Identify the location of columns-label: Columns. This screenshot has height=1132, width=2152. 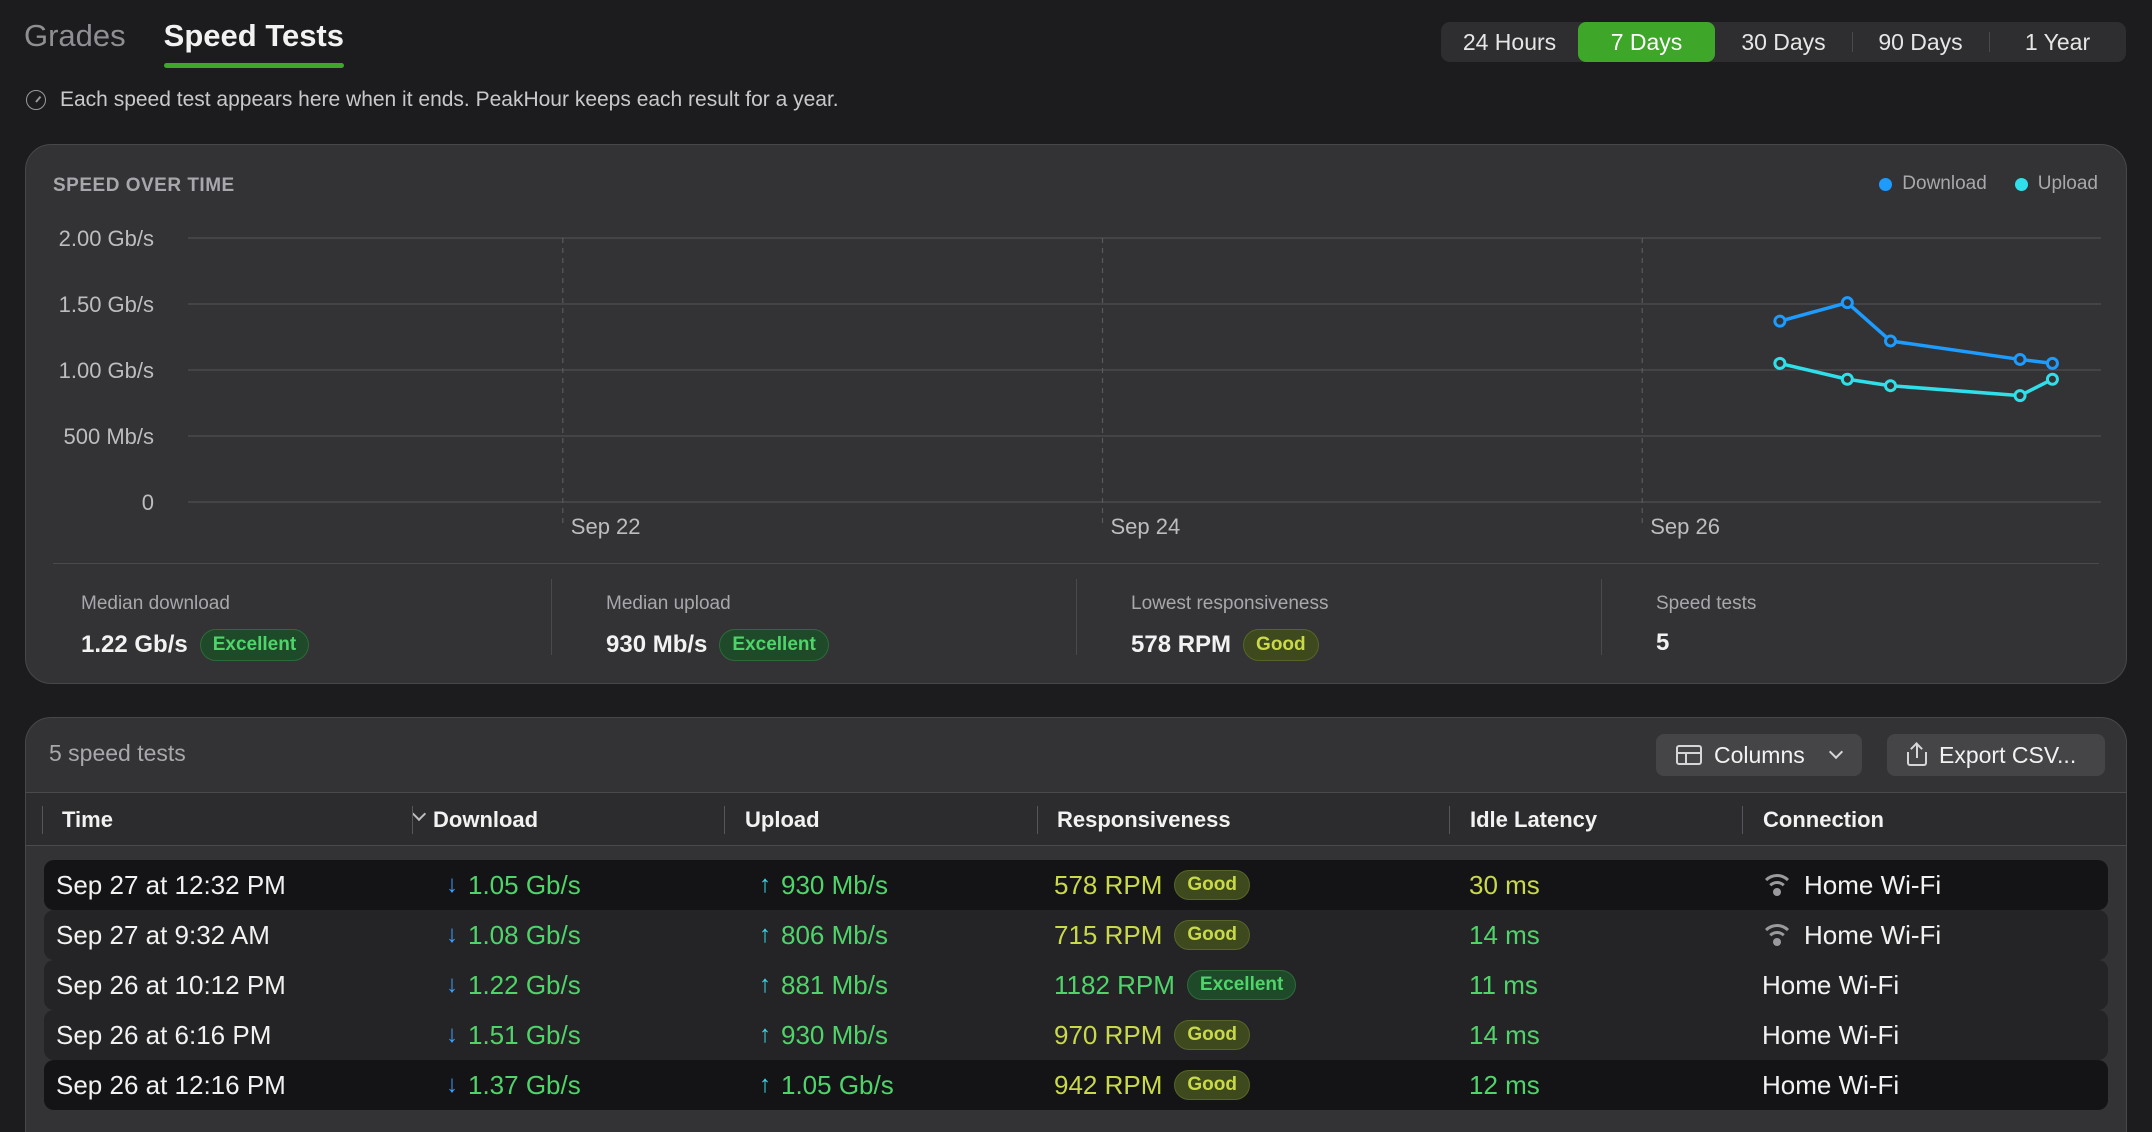
(1759, 754).